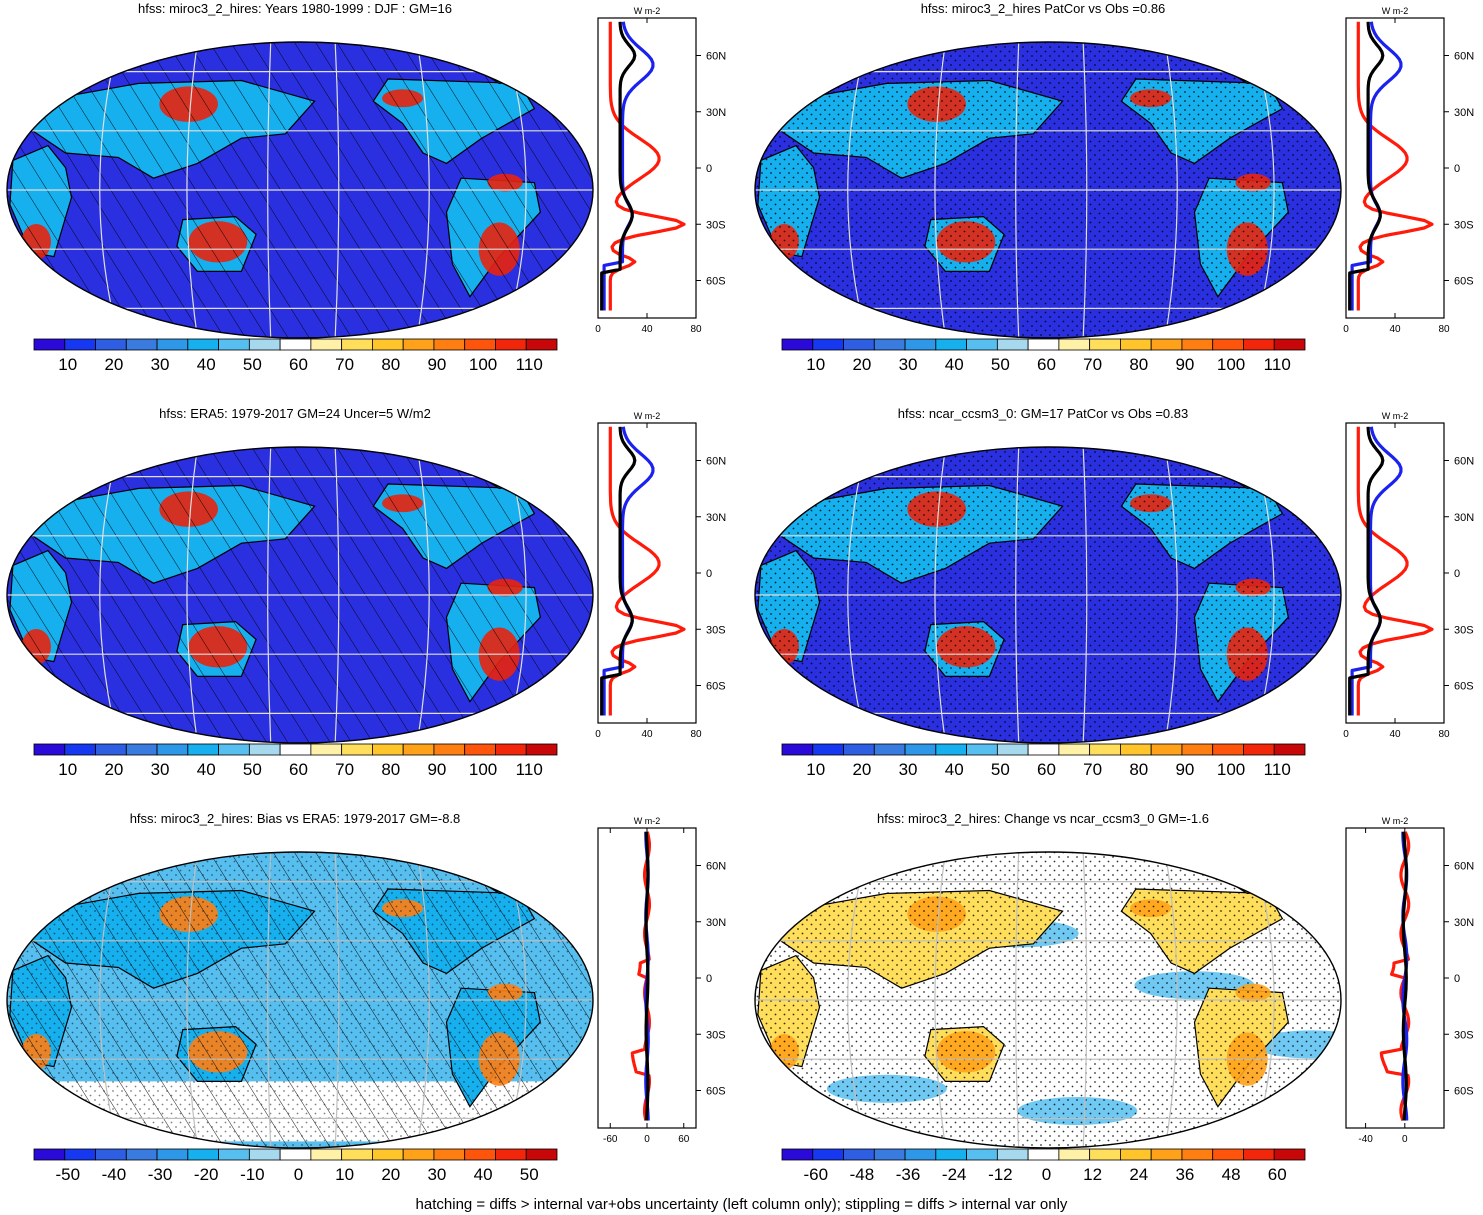 Image resolution: width=1483 pixels, height=1215 pixels. I want to click on colorbar-label: 24, so click(1138, 1174).